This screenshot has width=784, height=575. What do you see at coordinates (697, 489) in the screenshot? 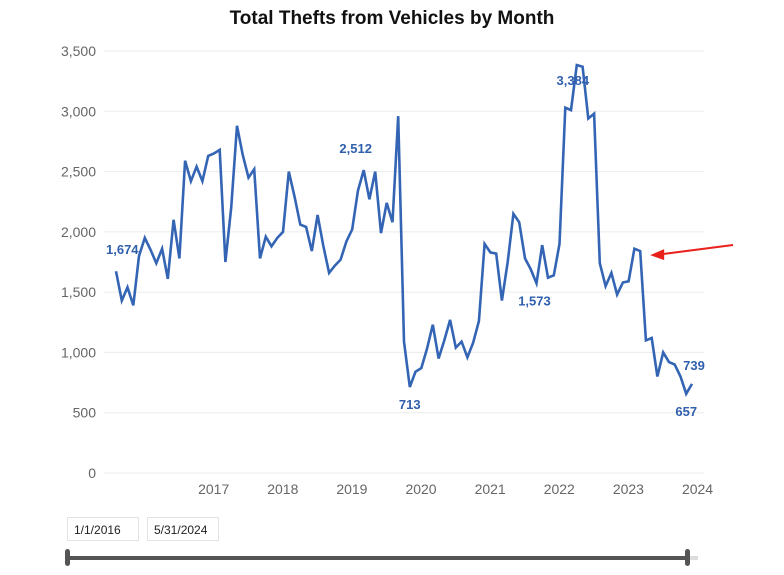
I see `x-tick-label: 2024` at bounding box center [697, 489].